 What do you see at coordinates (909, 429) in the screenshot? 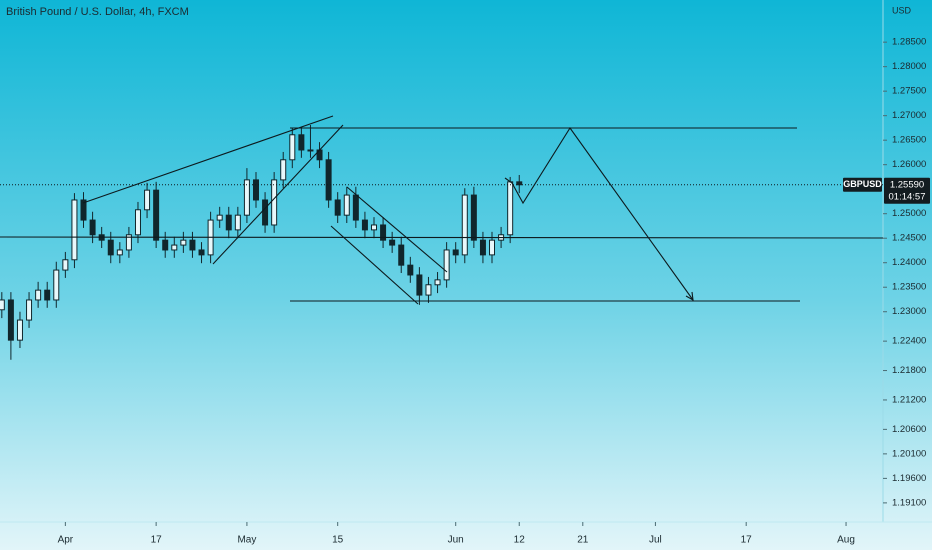
I see `y-tick-label: 1.20600` at bounding box center [909, 429].